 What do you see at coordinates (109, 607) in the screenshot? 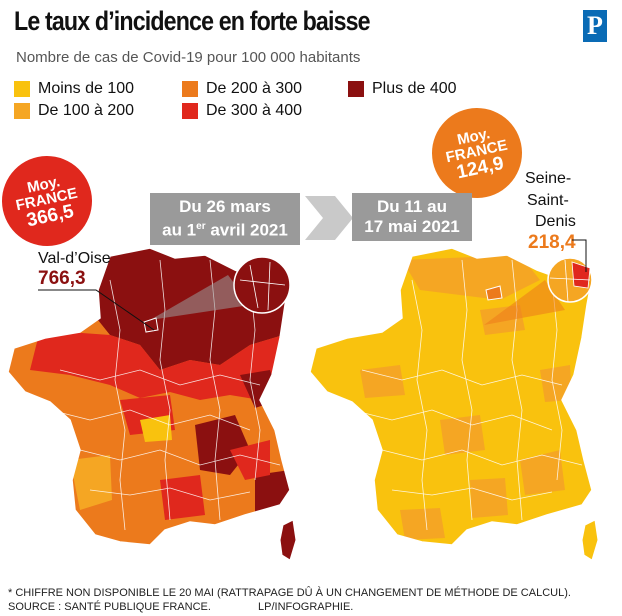
I see `source: SOURCE : SANTÉ PUBLIQUE FRANCE.` at bounding box center [109, 607].